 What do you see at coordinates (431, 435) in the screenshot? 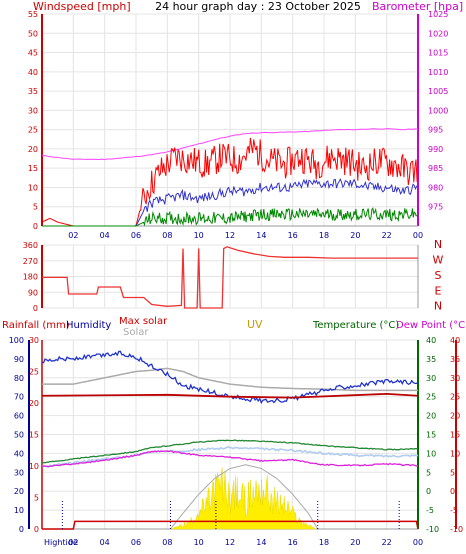
I see `temperature-y-tick-label: 15` at bounding box center [431, 435].